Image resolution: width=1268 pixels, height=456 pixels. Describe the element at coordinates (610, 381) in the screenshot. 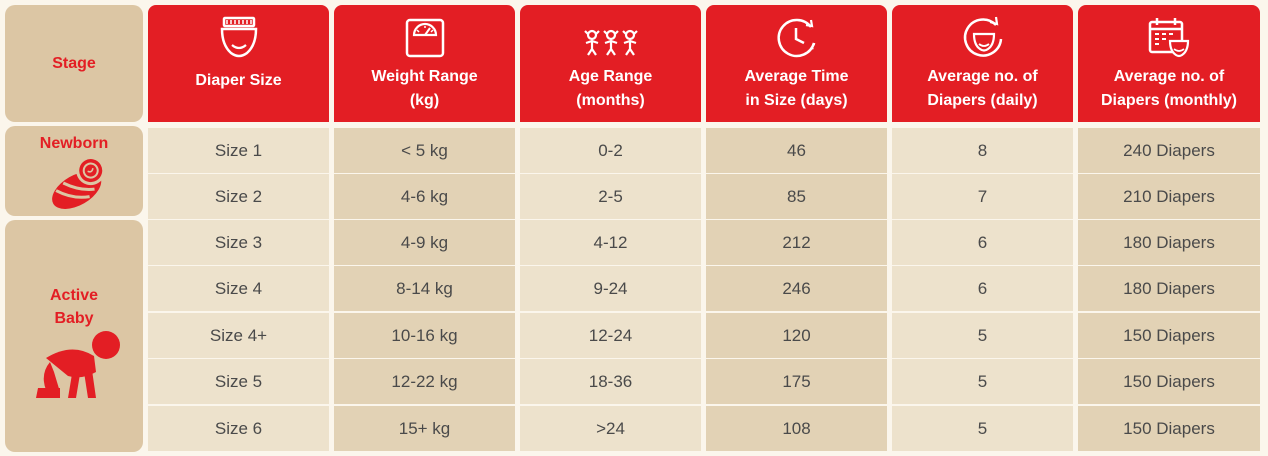

I see `table-cell: 18-36` at that location.